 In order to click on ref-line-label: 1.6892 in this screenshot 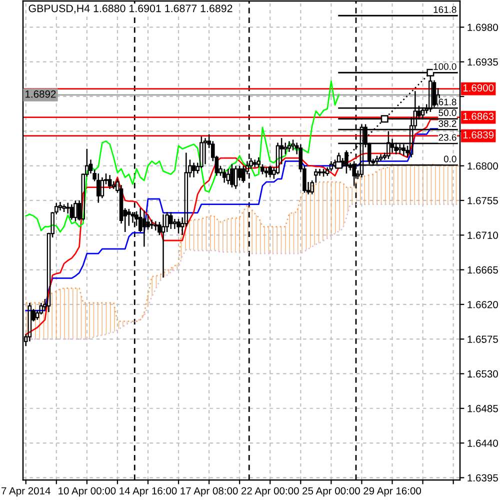, I will do `click(41, 94)`.